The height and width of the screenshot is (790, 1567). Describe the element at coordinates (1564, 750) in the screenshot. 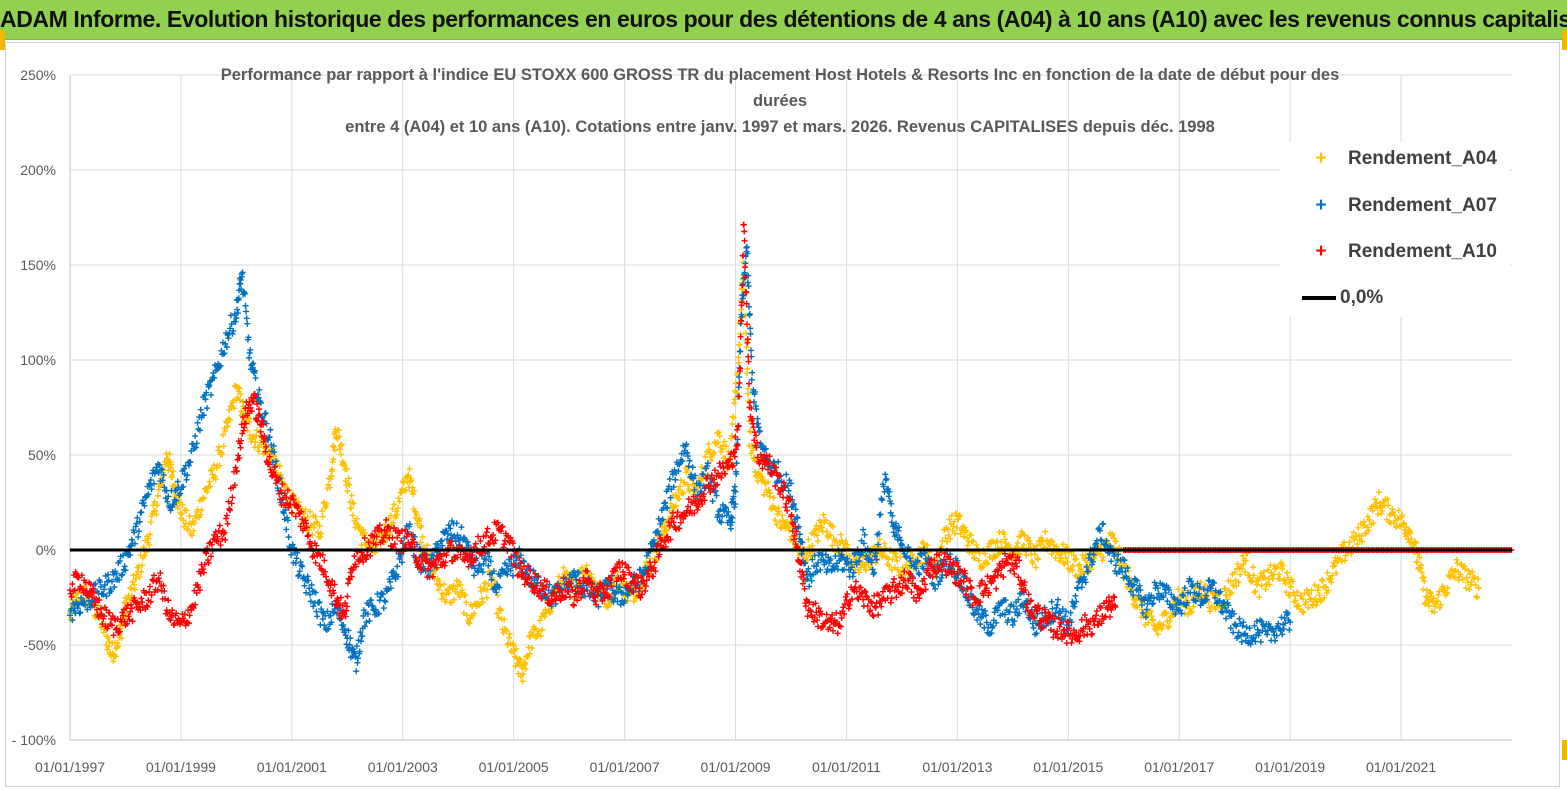

I see `right-bottom-handle` at that location.